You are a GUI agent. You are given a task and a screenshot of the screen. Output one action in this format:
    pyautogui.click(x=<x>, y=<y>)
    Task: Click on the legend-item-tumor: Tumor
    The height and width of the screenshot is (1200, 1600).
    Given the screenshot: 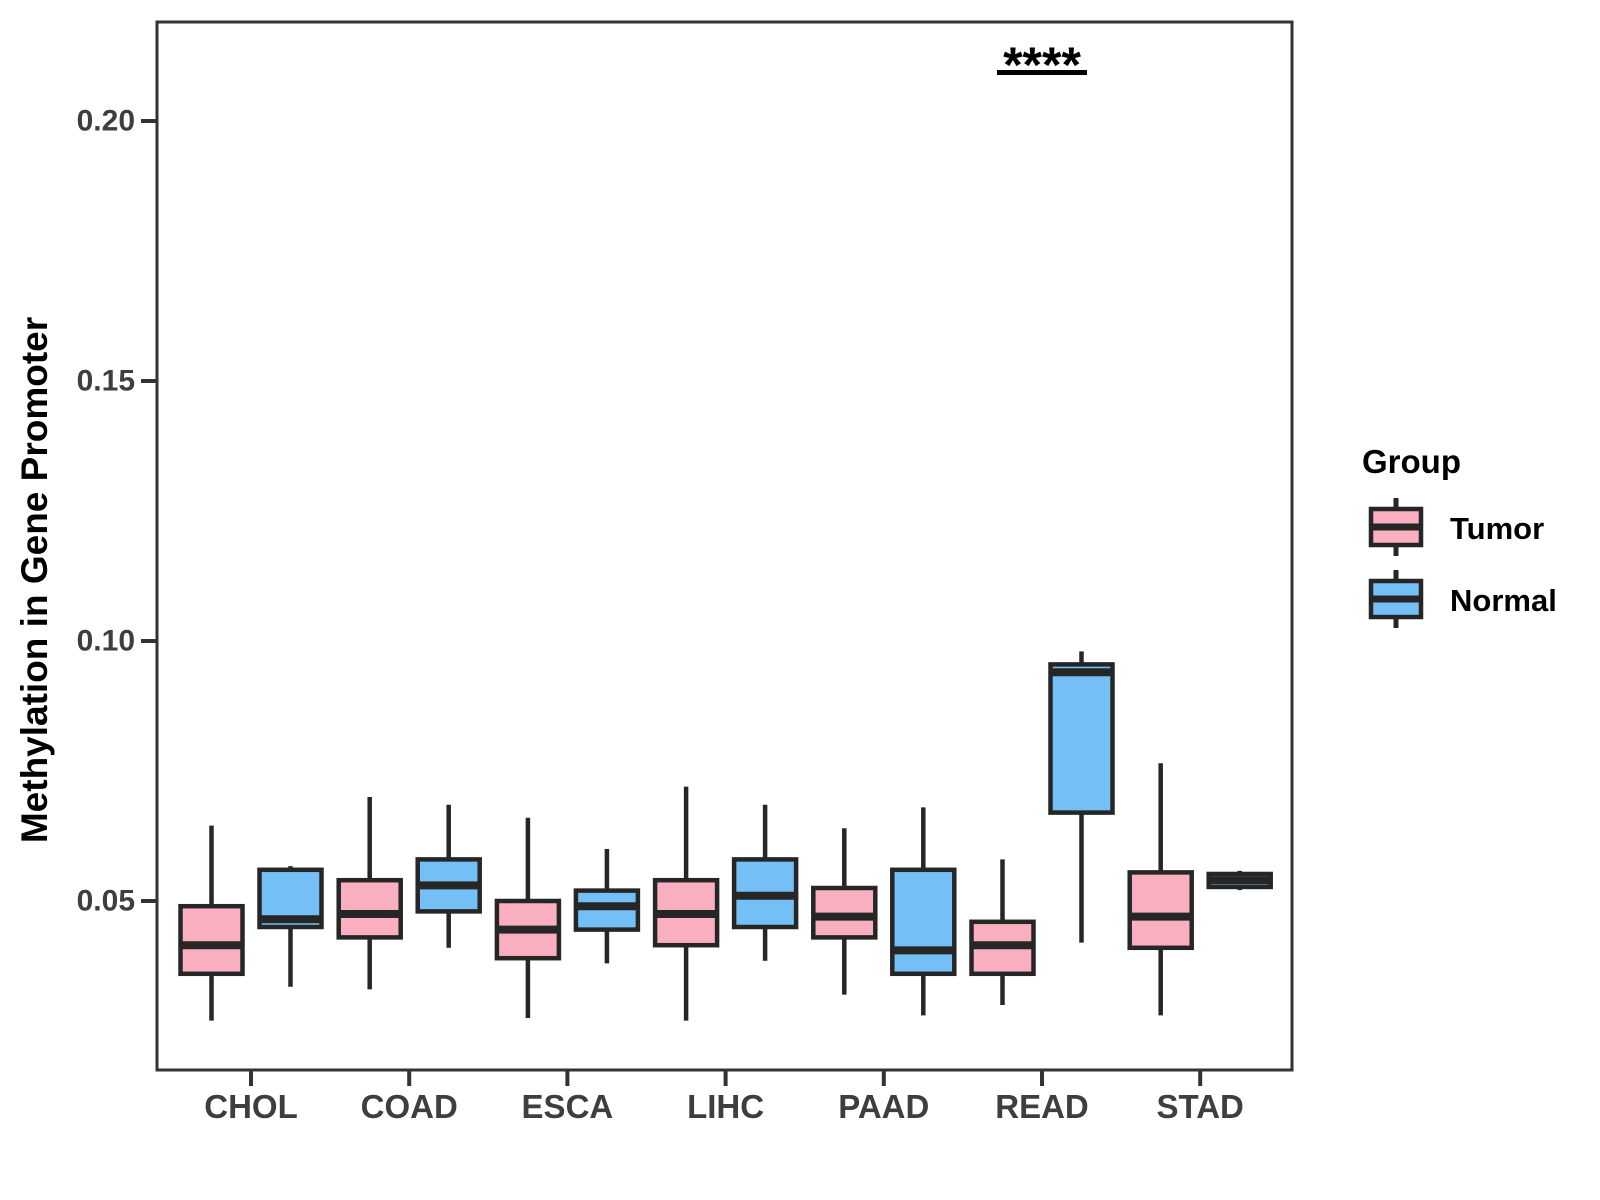 What is the action you would take?
    pyautogui.click(x=1480, y=528)
    